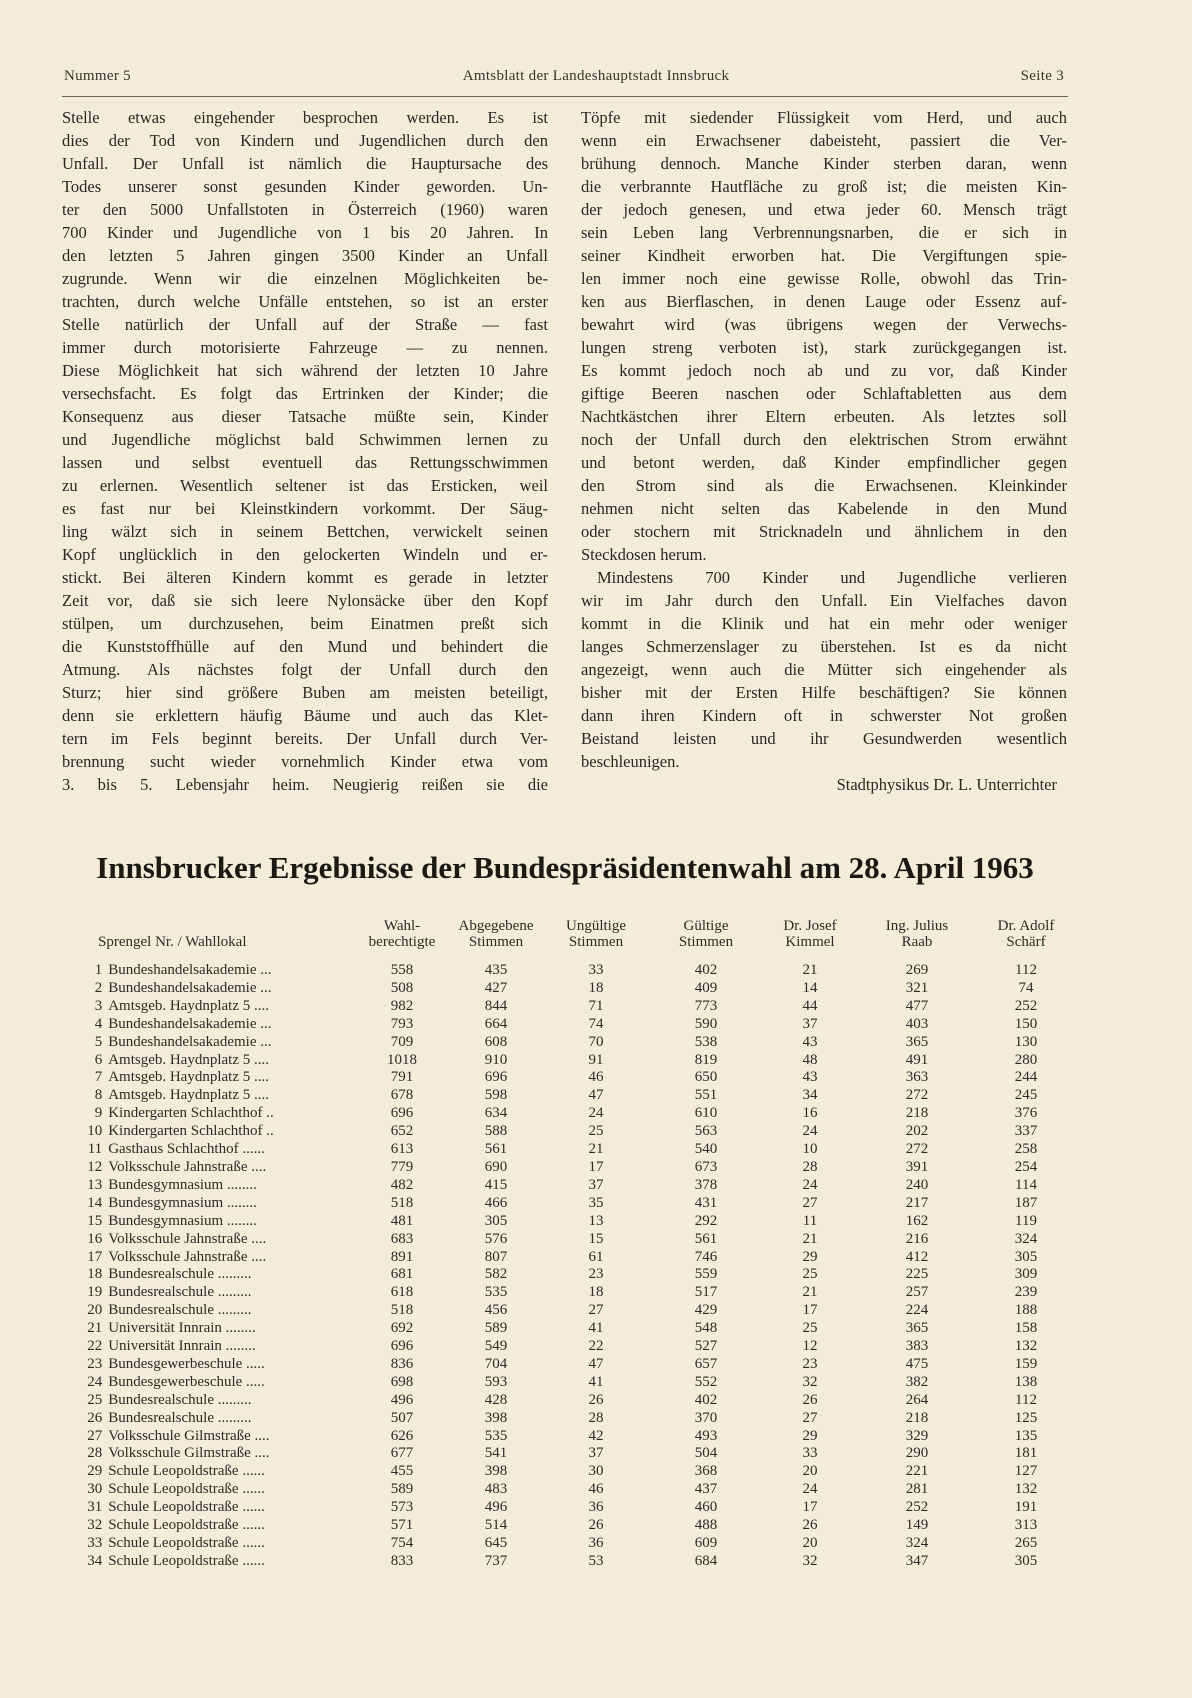  I want to click on vote-count: 779, so click(402, 1166).